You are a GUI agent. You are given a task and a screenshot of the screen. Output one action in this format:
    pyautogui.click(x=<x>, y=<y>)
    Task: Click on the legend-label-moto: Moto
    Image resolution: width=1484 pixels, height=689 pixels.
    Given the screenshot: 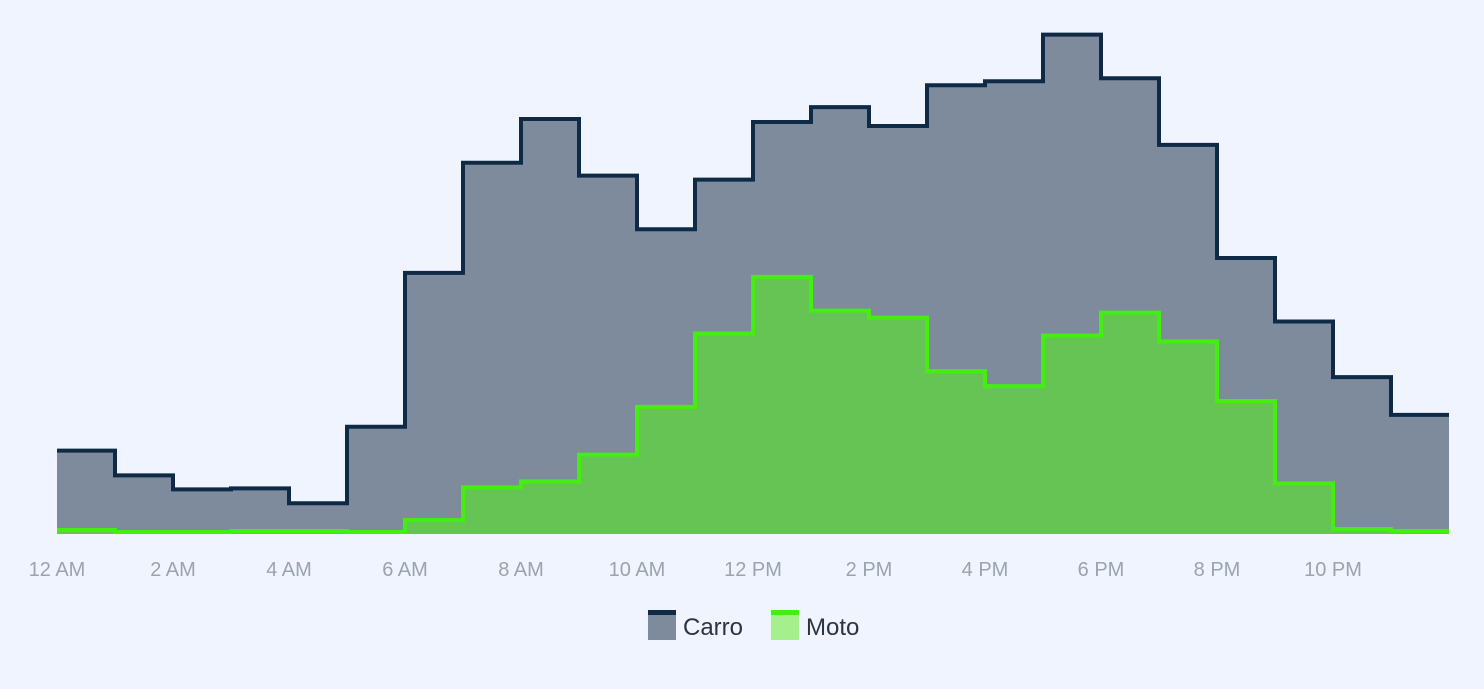 What is the action you would take?
    pyautogui.click(x=832, y=627)
    